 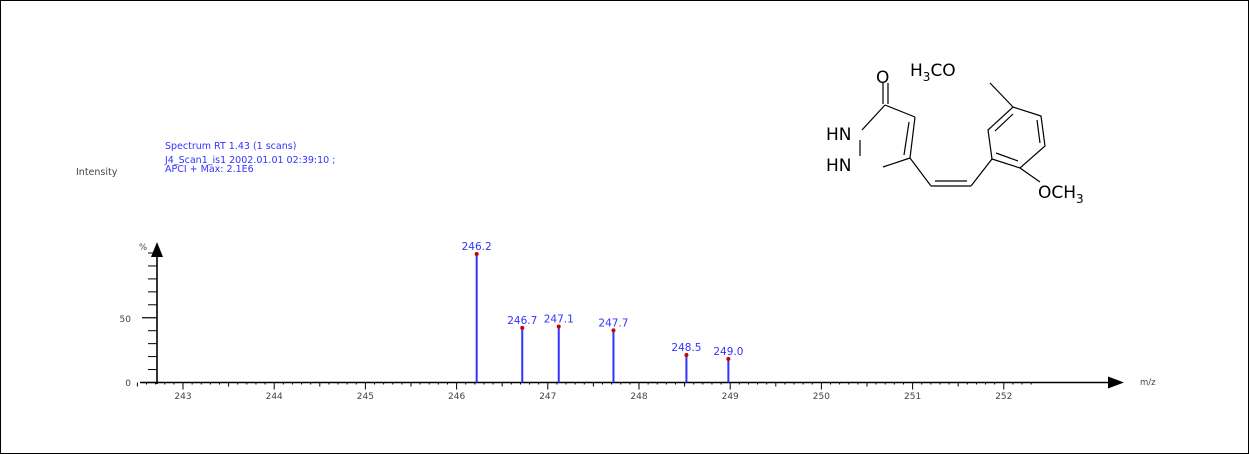 What do you see at coordinates (182, 397) in the screenshot?
I see `x-tick-label: 243` at bounding box center [182, 397].